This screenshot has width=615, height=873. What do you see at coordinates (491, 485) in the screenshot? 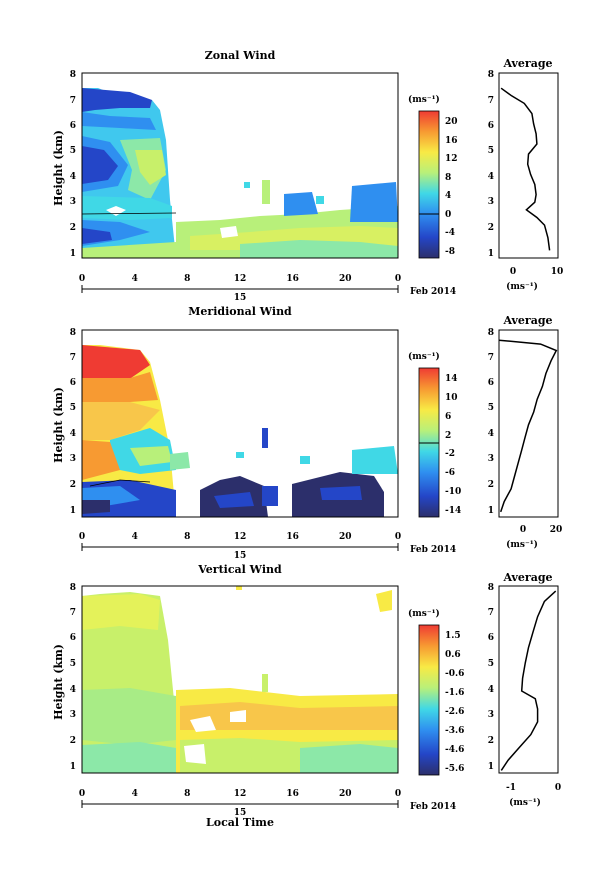
I see `meridional-profile-y-tick: 2` at bounding box center [491, 485].